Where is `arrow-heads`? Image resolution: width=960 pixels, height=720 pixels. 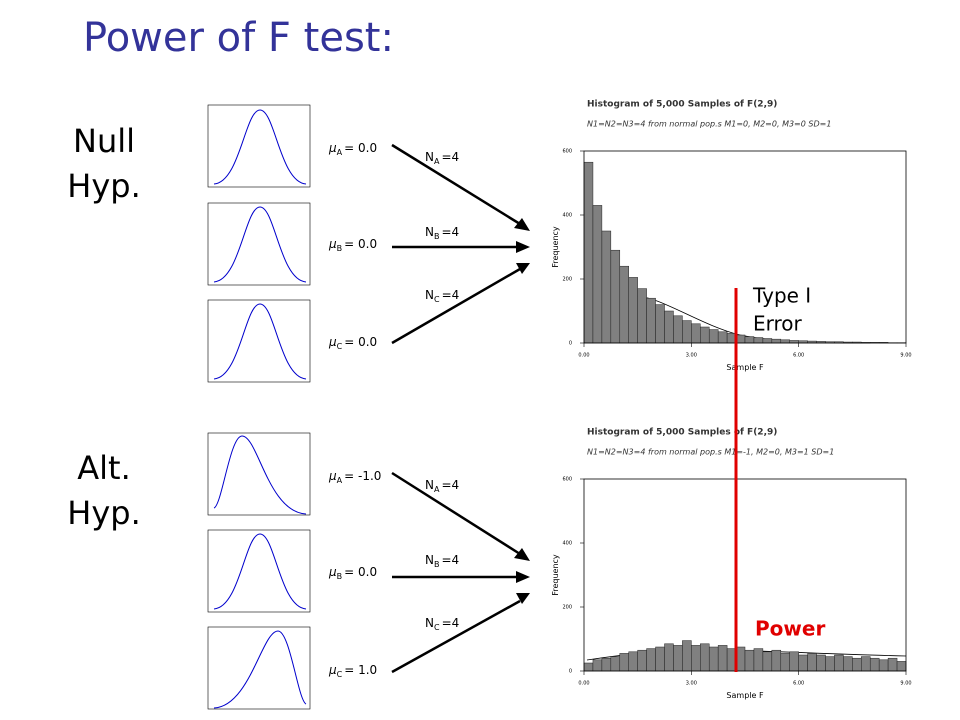
arrow-heads is located at coordinates (522, 411).